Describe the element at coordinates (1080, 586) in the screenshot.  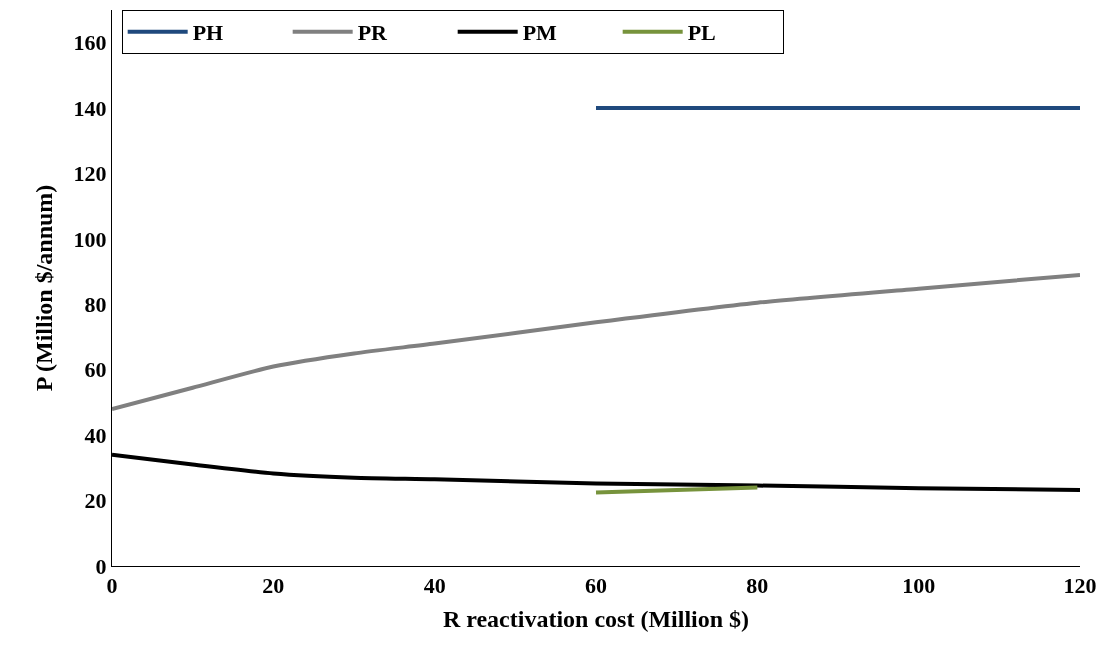
I see `x-tick-label: 120` at that location.